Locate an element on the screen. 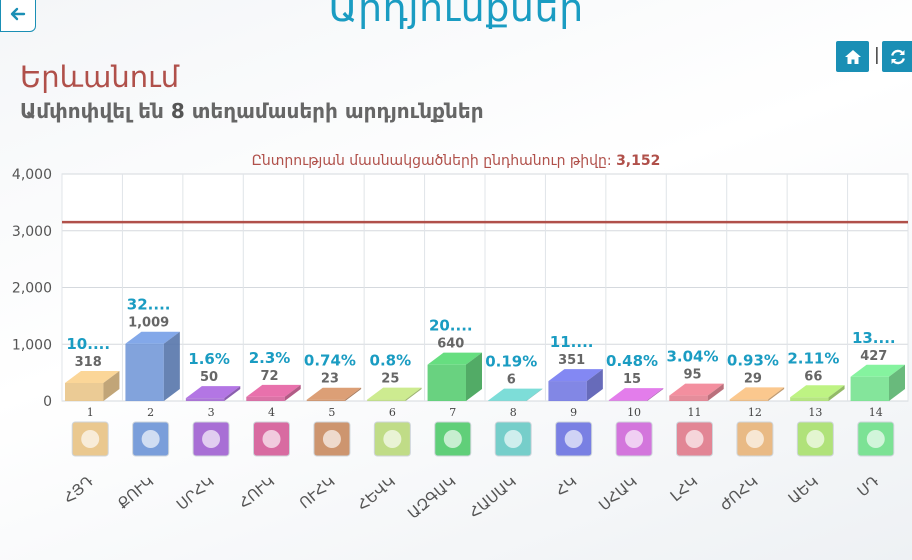 This screenshot has height=560, width=912. bar-value-label: 15 is located at coordinates (632, 379).